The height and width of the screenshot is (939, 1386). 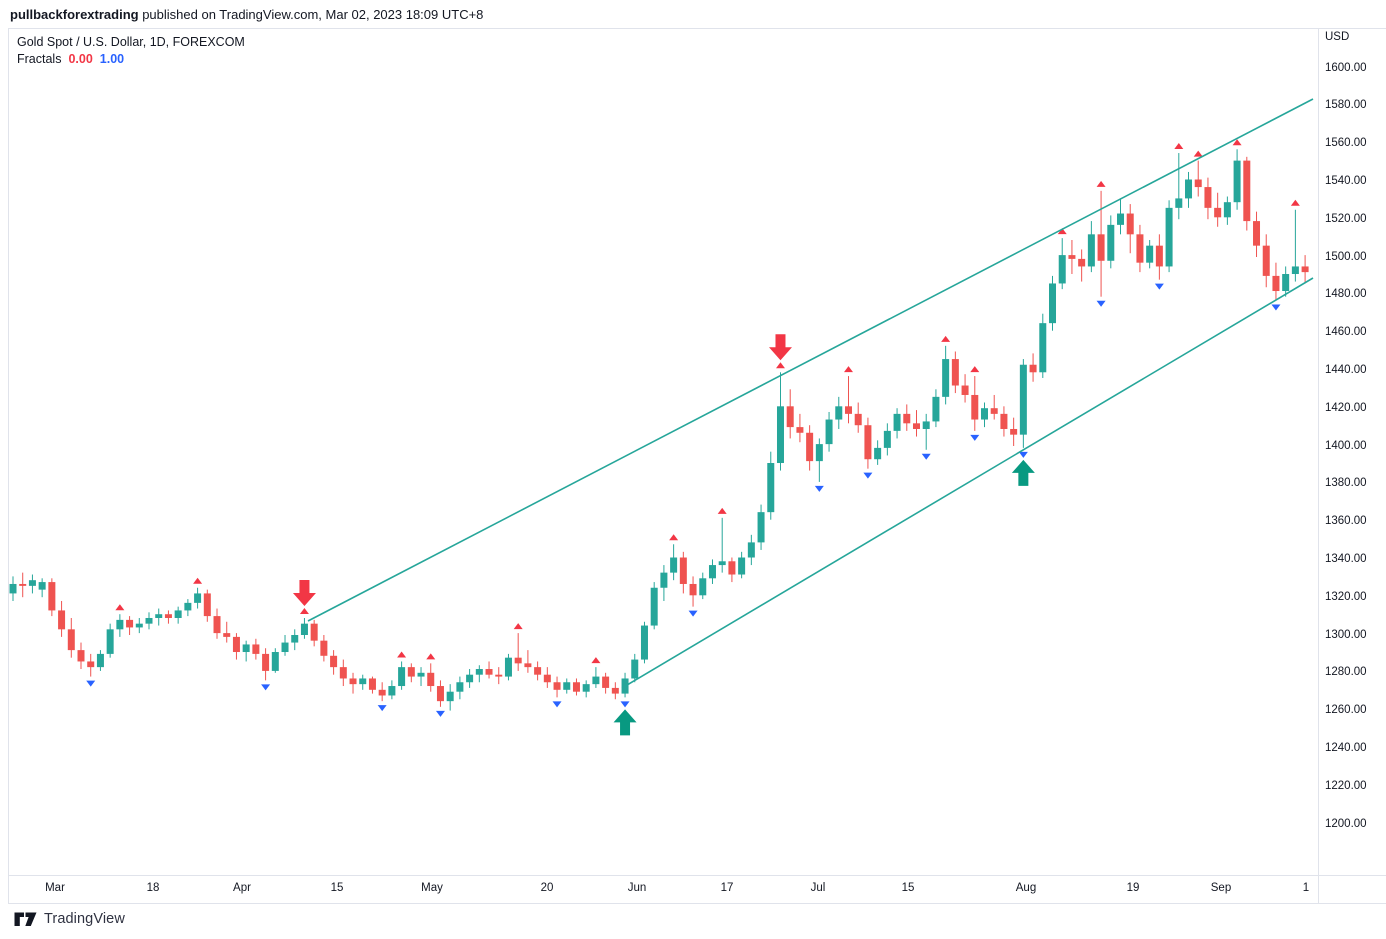 I want to click on indicator-name: Fractals, so click(x=39, y=59).